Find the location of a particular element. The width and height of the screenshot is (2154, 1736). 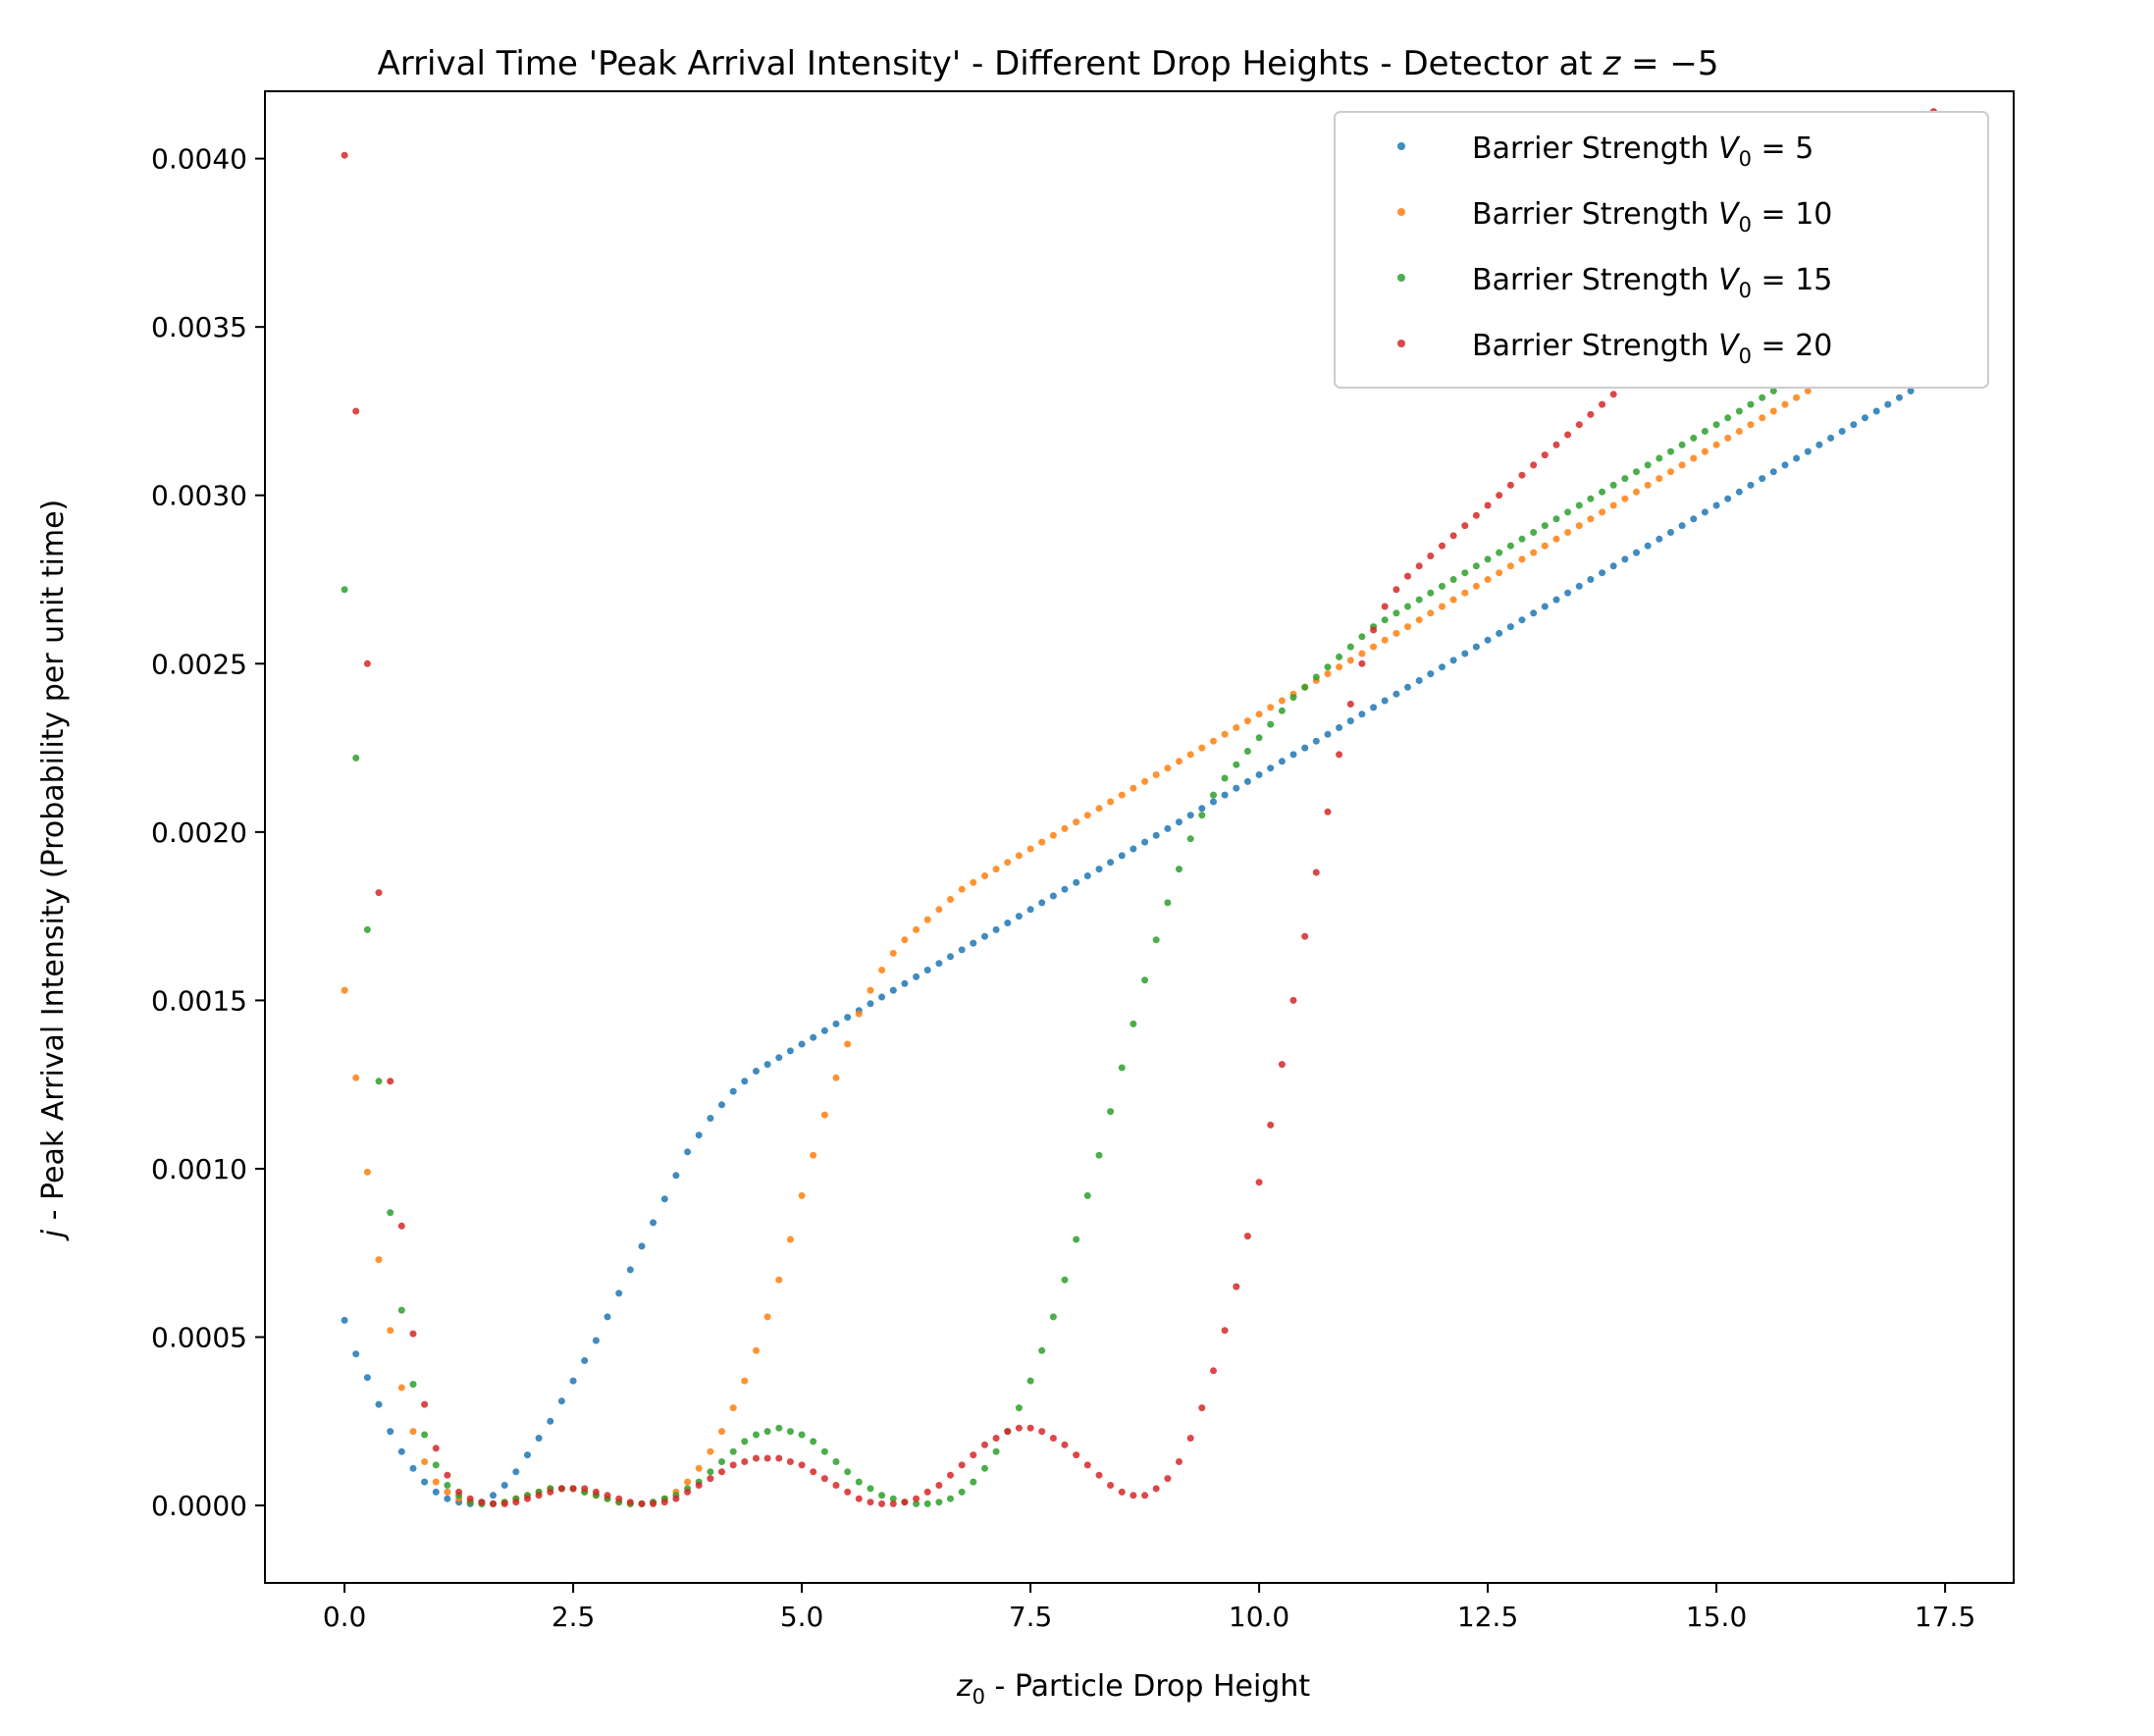

y-tick-label: 0.0040 is located at coordinates (199, 159).